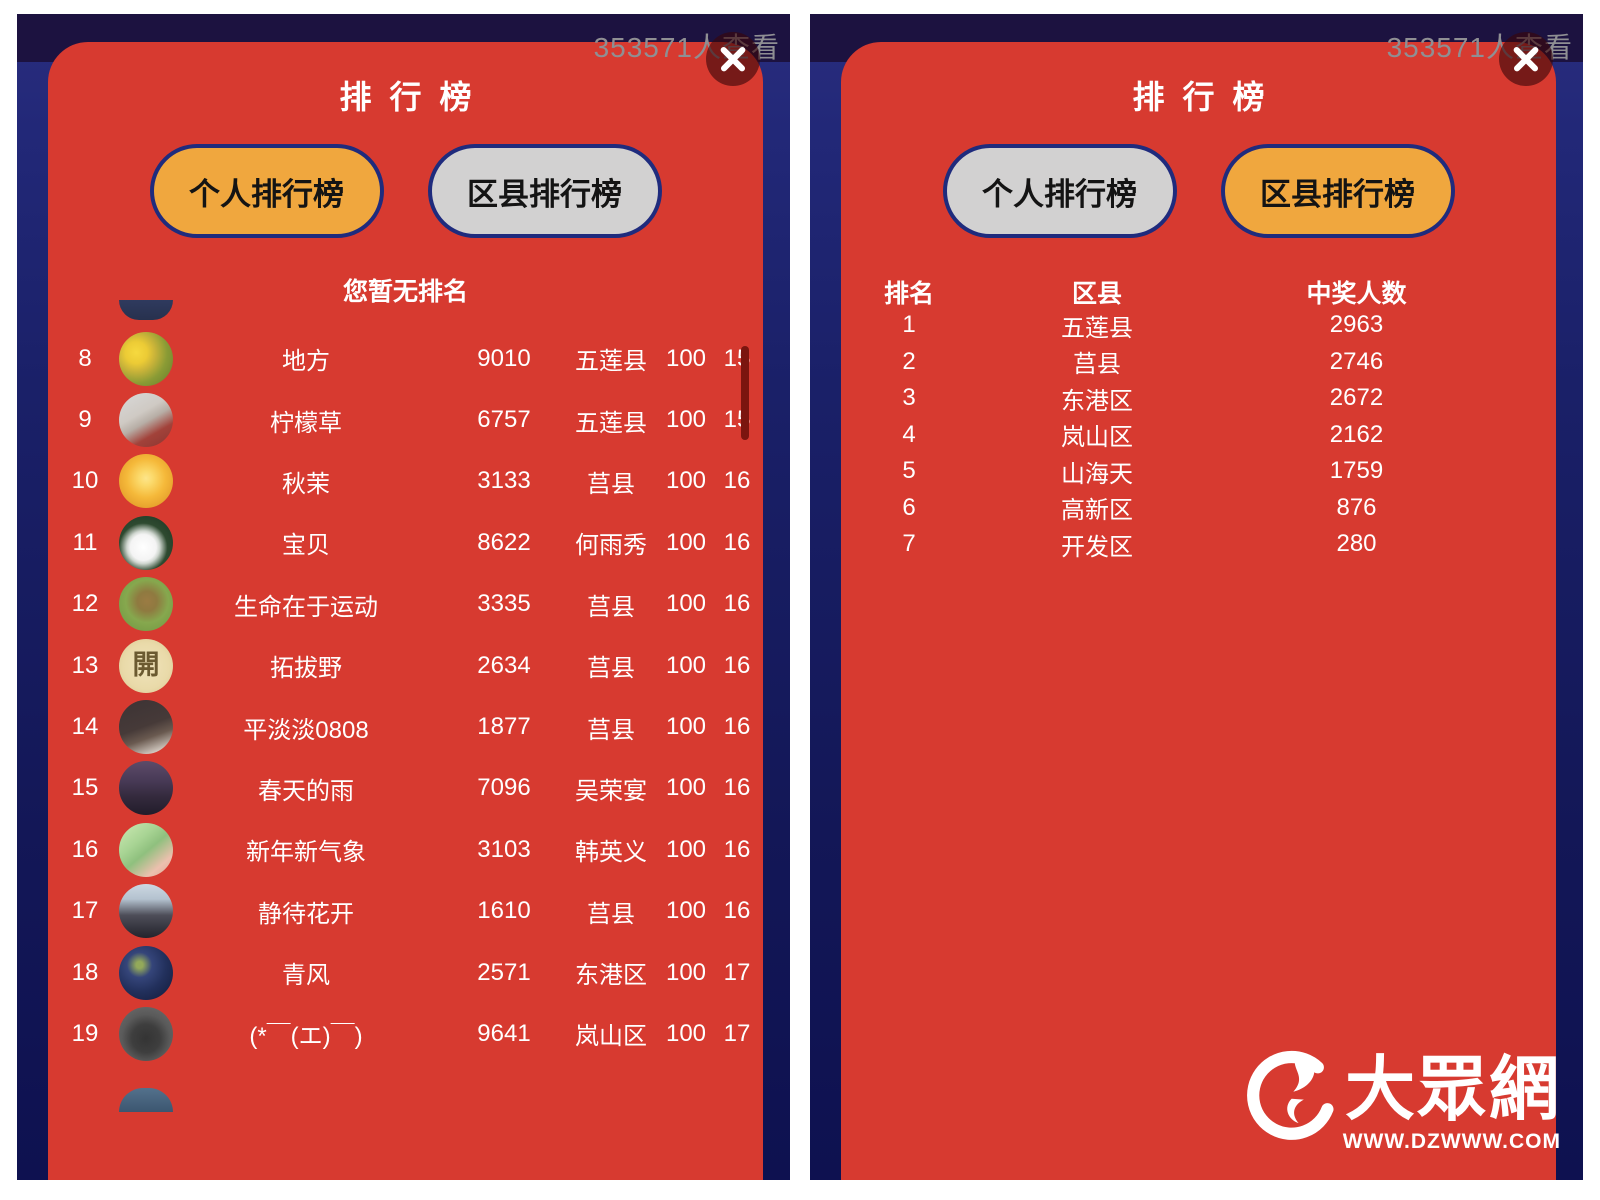 Image resolution: width=1600 pixels, height=1200 pixels. What do you see at coordinates (909, 361) in the screenshot?
I see `district-rank: 2` at bounding box center [909, 361].